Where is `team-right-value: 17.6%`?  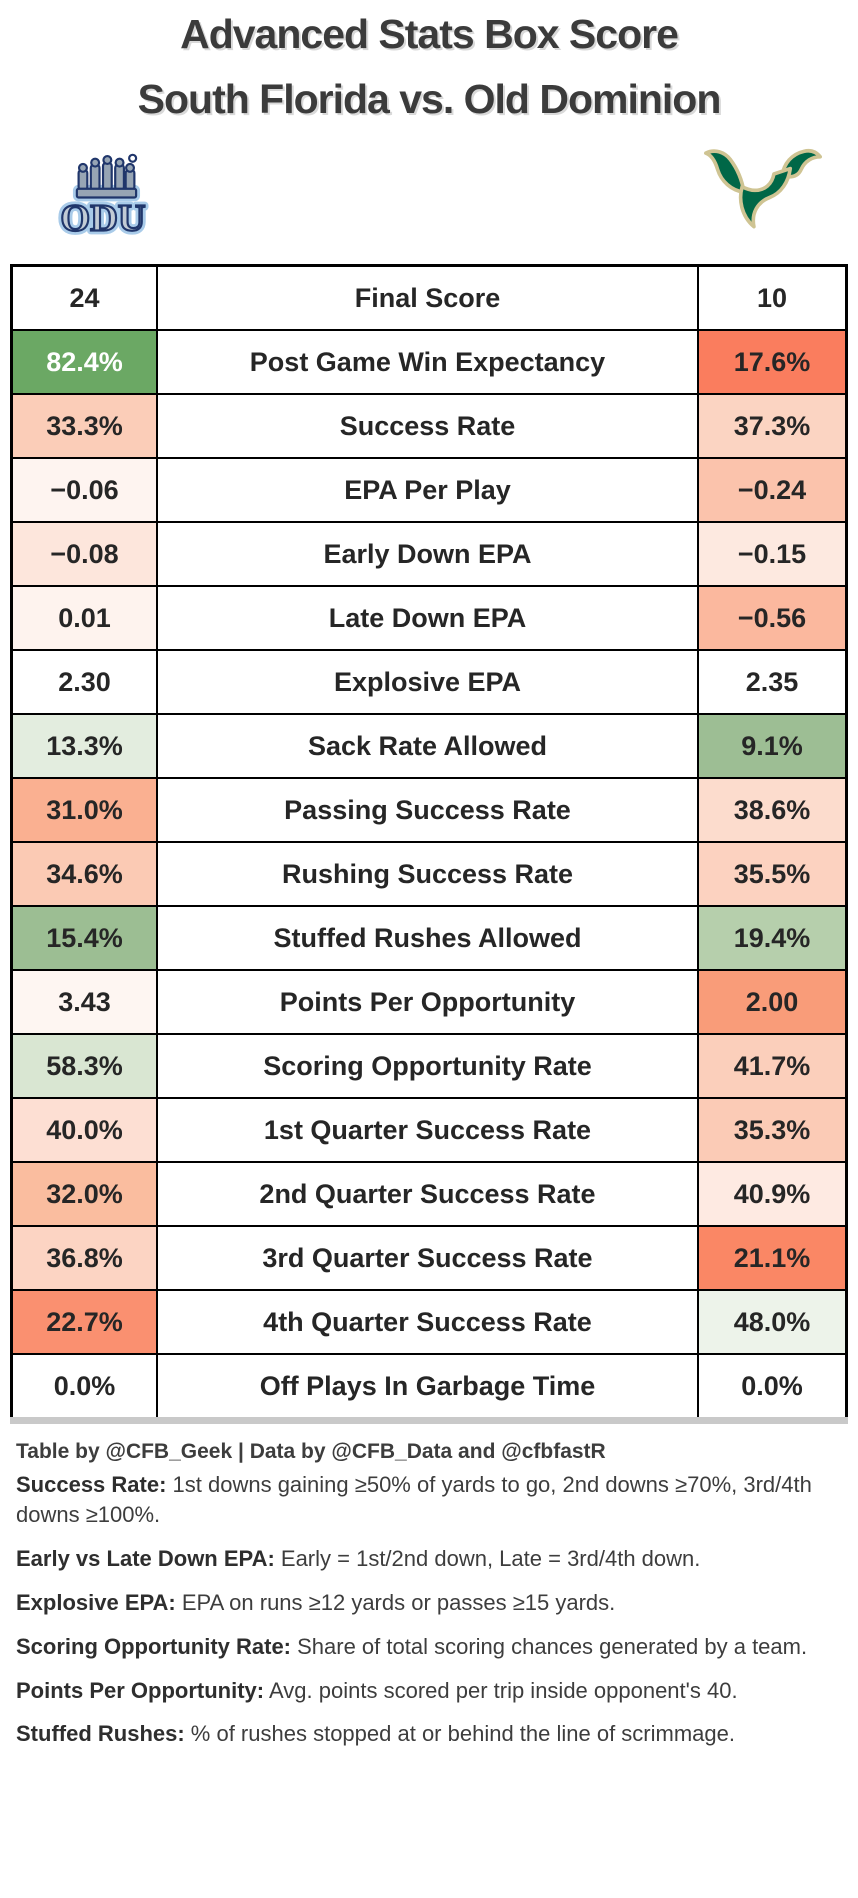
team-right-value: 17.6% is located at coordinates (771, 362).